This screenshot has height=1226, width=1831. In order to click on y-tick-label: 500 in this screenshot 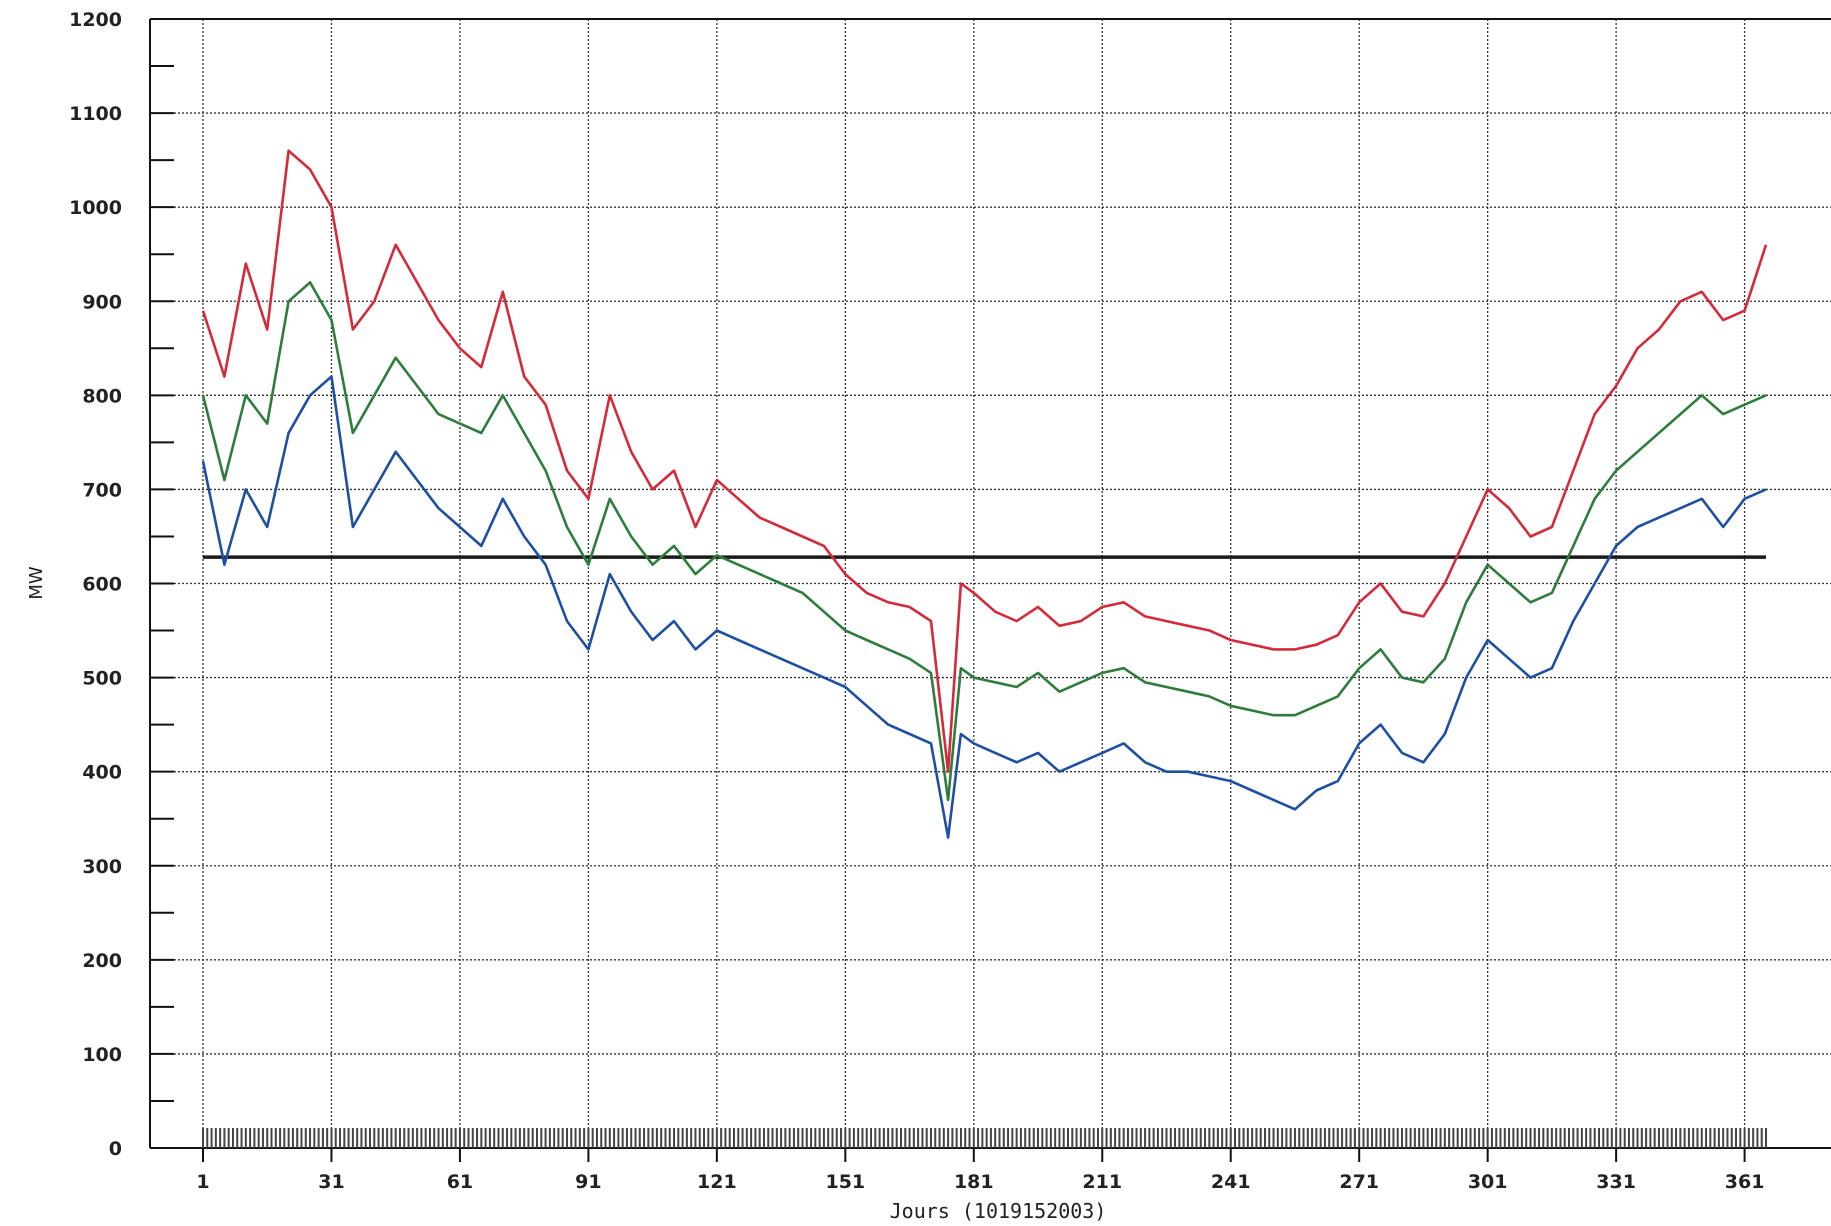, I will do `click(102, 679)`.